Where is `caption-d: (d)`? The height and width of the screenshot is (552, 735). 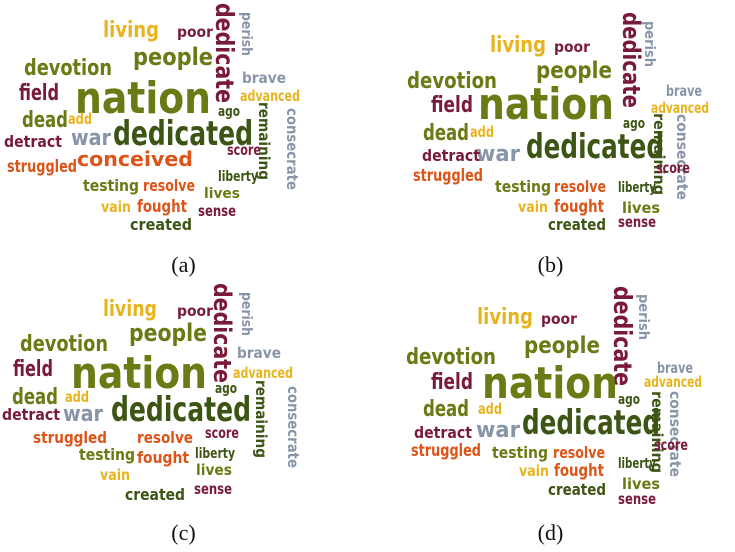 caption-d: (d) is located at coordinates (550, 532).